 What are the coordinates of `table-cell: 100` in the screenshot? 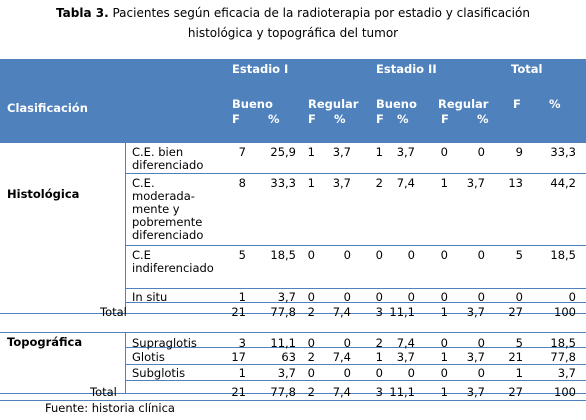 It's located at (565, 392).